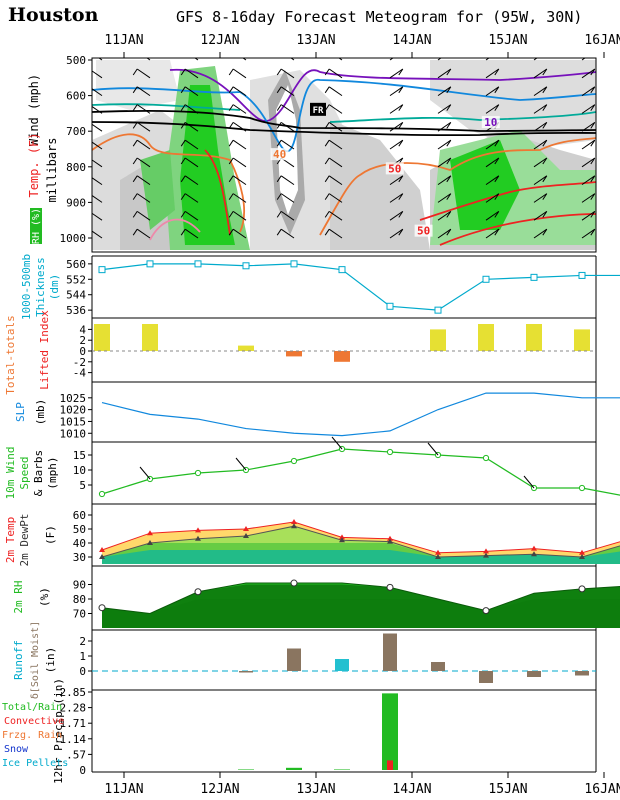 This screenshot has width=620, height=800. I want to click on rh-legend-label: RH (%), so click(36, 226).